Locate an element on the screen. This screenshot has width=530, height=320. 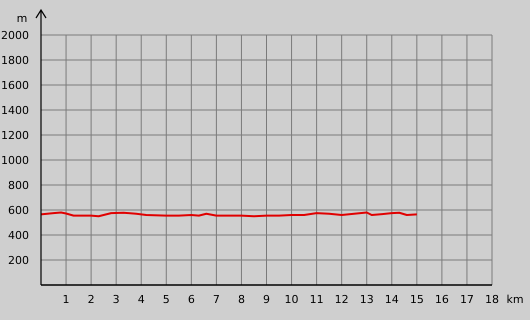
x-tick-label: 3 is located at coordinates (116, 299).